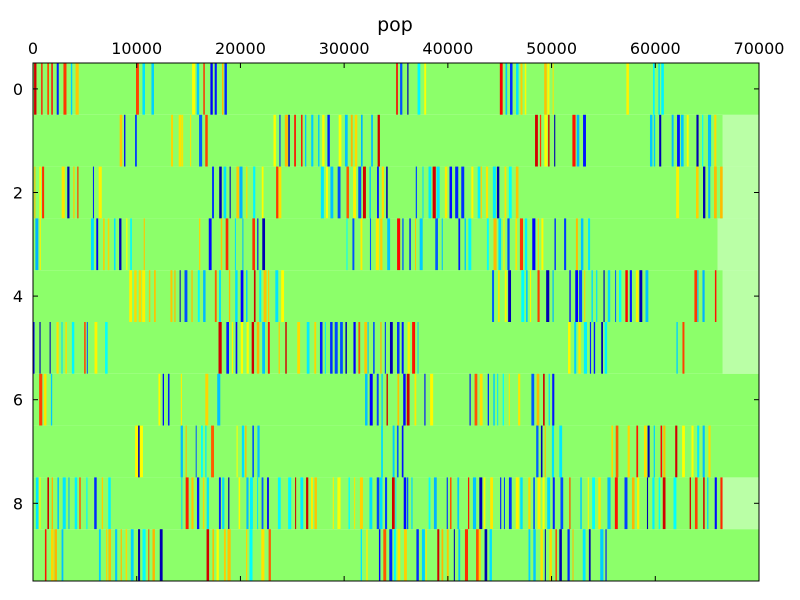 The image size is (800, 600). Describe the element at coordinates (740, 140) in the screenshot. I see `row-tail` at that location.